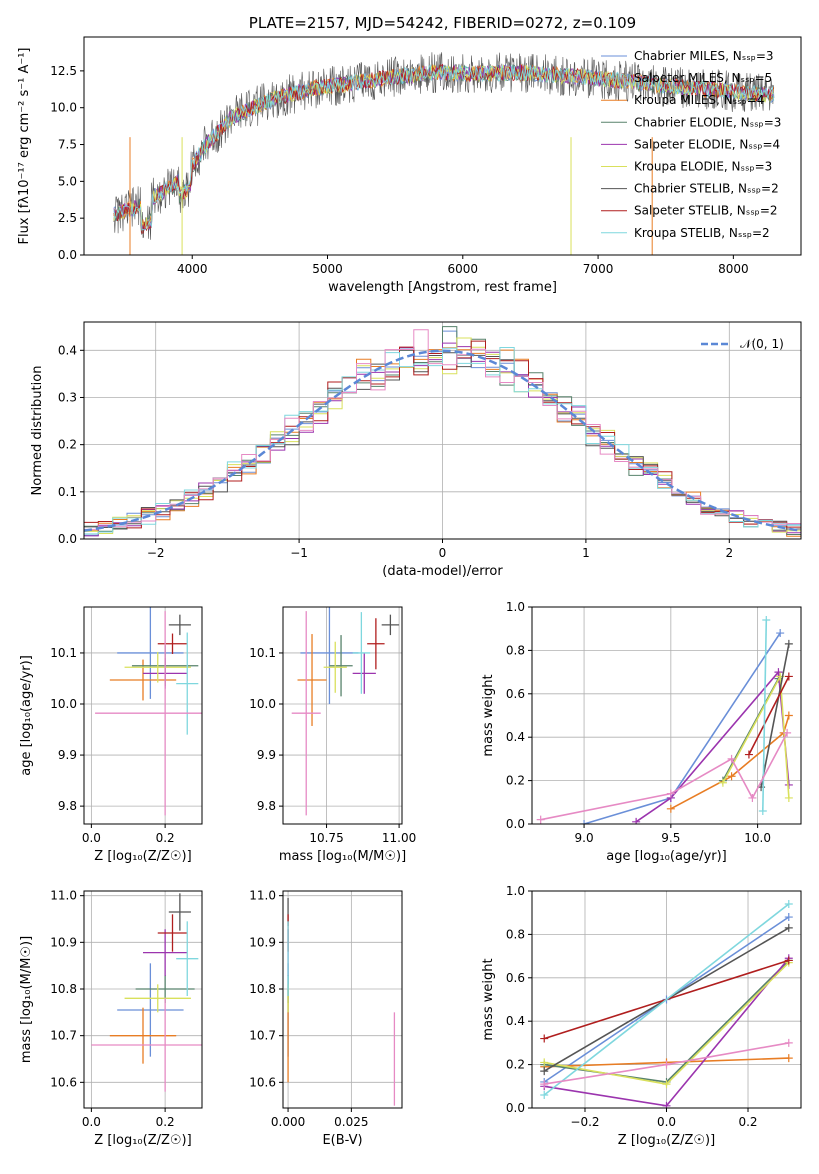 The image size is (819, 1174). What do you see at coordinates (707, 144) in the screenshot?
I see `spectrum-legend-label: Salpeter ELODIE, Nₛₛₚ=4` at bounding box center [707, 144].